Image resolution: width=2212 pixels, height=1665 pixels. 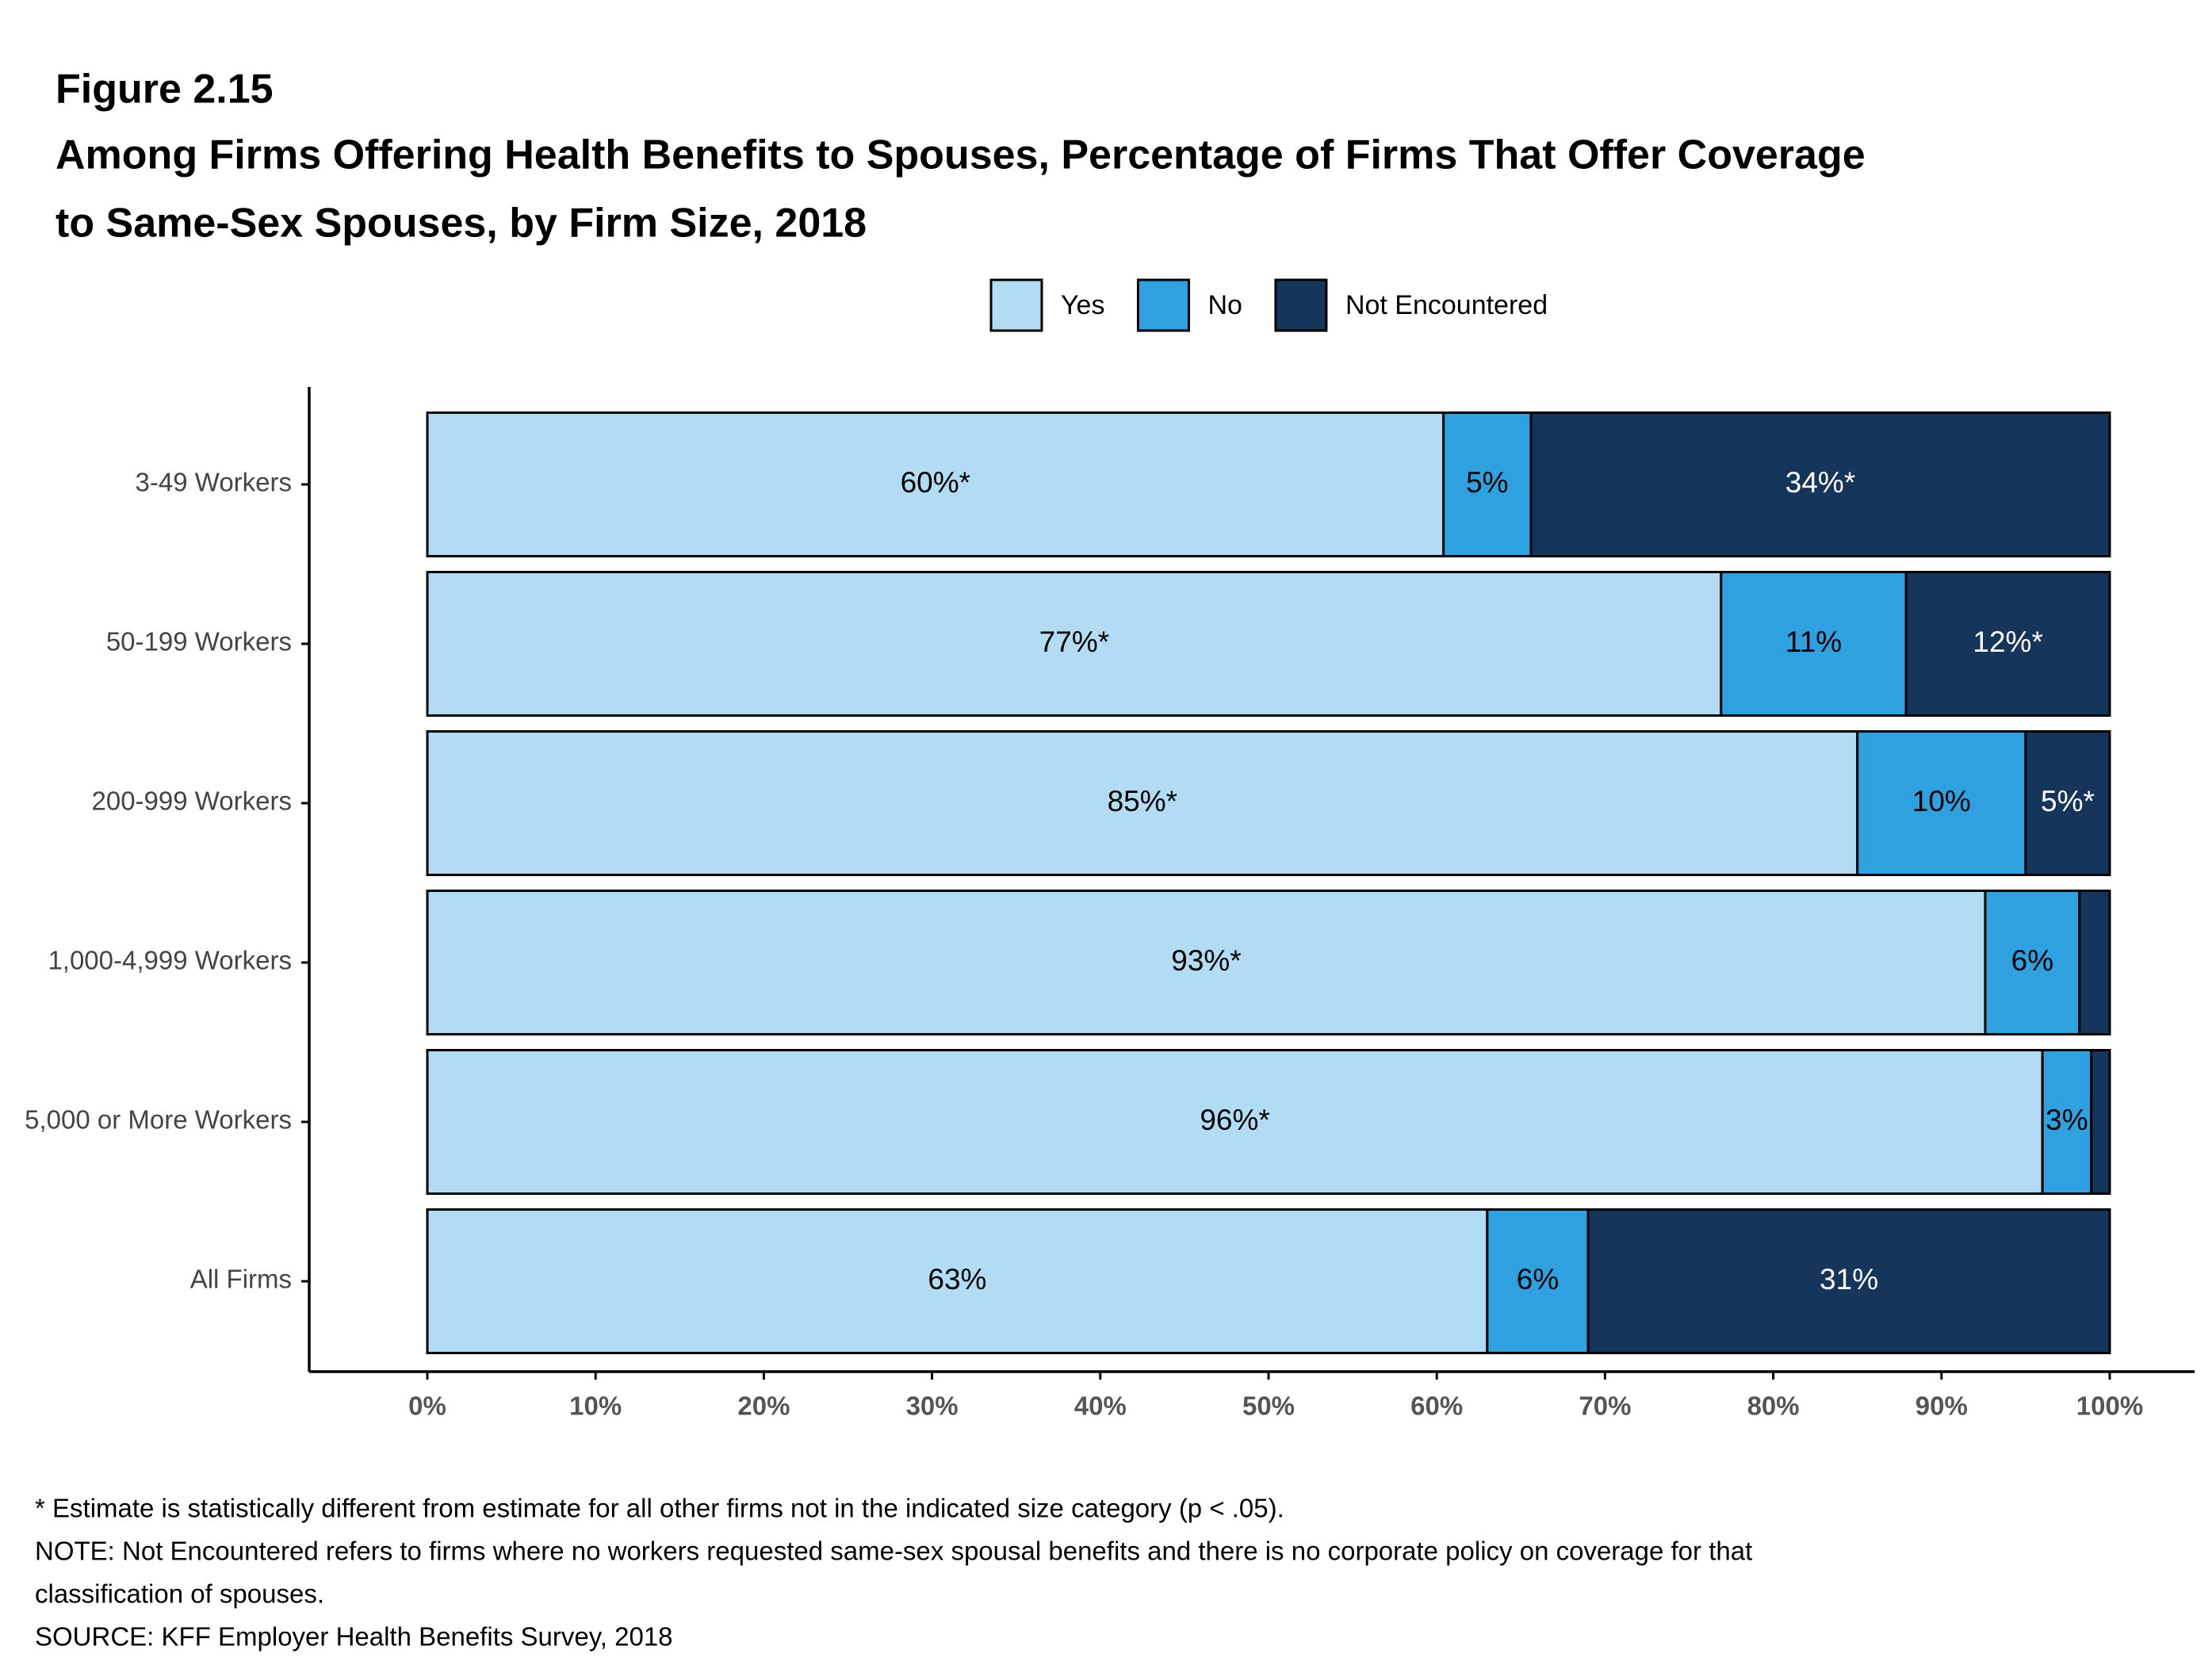 What do you see at coordinates (935, 482) in the screenshot?
I see `value-label: 60%*` at bounding box center [935, 482].